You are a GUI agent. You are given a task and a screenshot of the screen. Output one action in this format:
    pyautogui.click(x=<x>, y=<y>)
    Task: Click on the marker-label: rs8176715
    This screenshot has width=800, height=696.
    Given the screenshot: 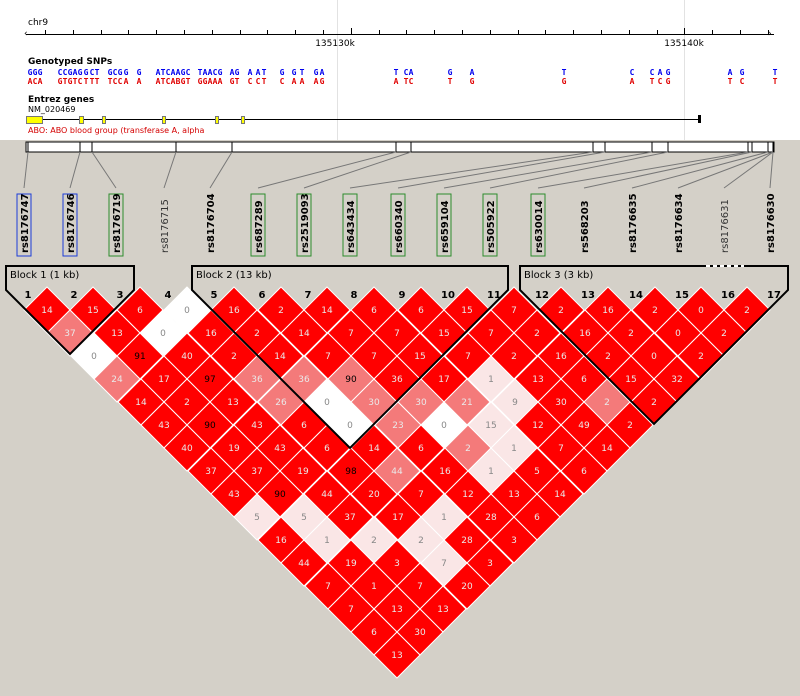 What is the action you would take?
    pyautogui.click(x=165, y=226)
    